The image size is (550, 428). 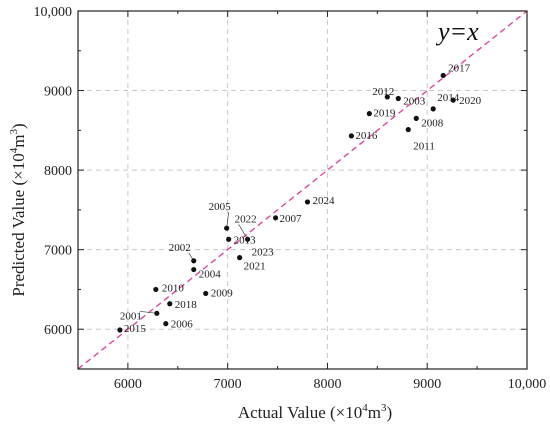 I want to click on point-2016, so click(x=351, y=136).